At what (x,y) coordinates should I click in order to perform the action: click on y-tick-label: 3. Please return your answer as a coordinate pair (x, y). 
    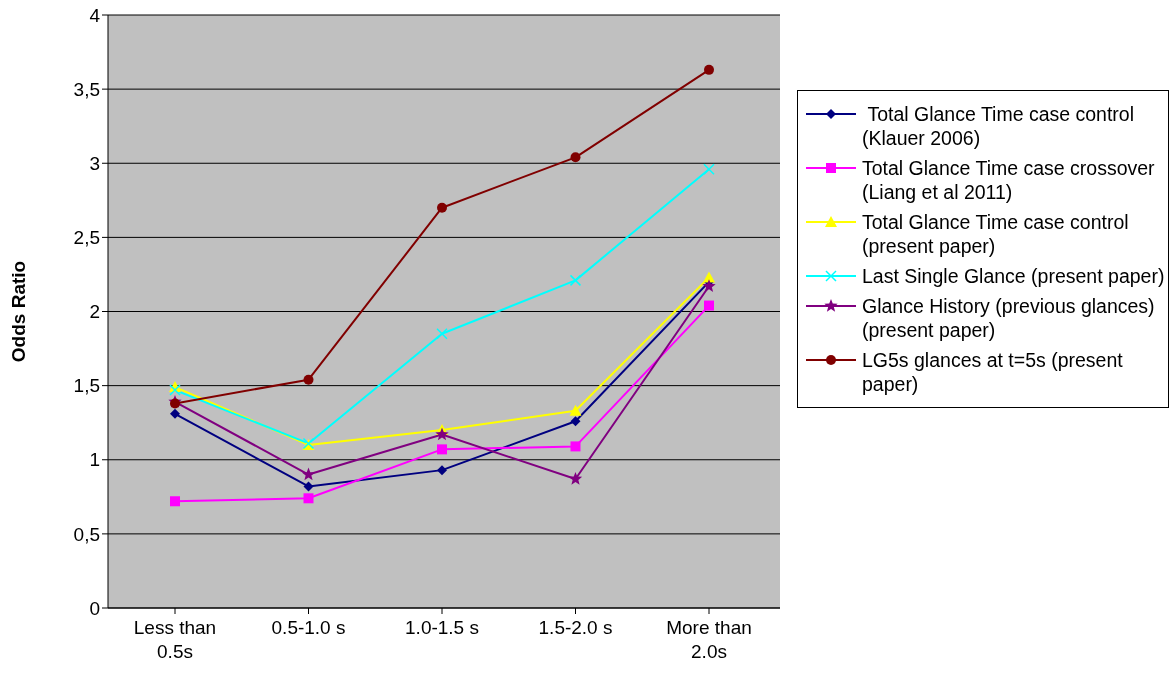
    Looking at the image, I should click on (94, 163).